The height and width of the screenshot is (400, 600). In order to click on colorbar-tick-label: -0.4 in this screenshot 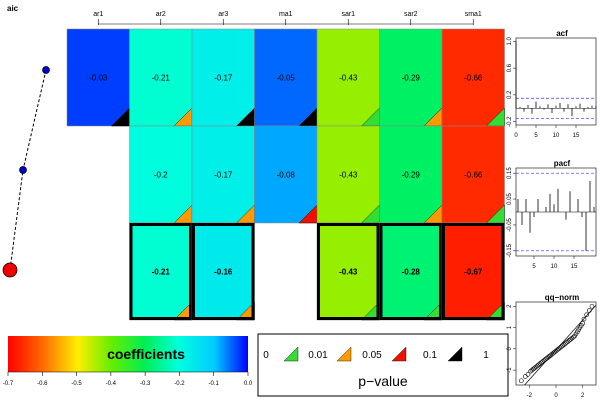, I will do `click(111, 384)`.